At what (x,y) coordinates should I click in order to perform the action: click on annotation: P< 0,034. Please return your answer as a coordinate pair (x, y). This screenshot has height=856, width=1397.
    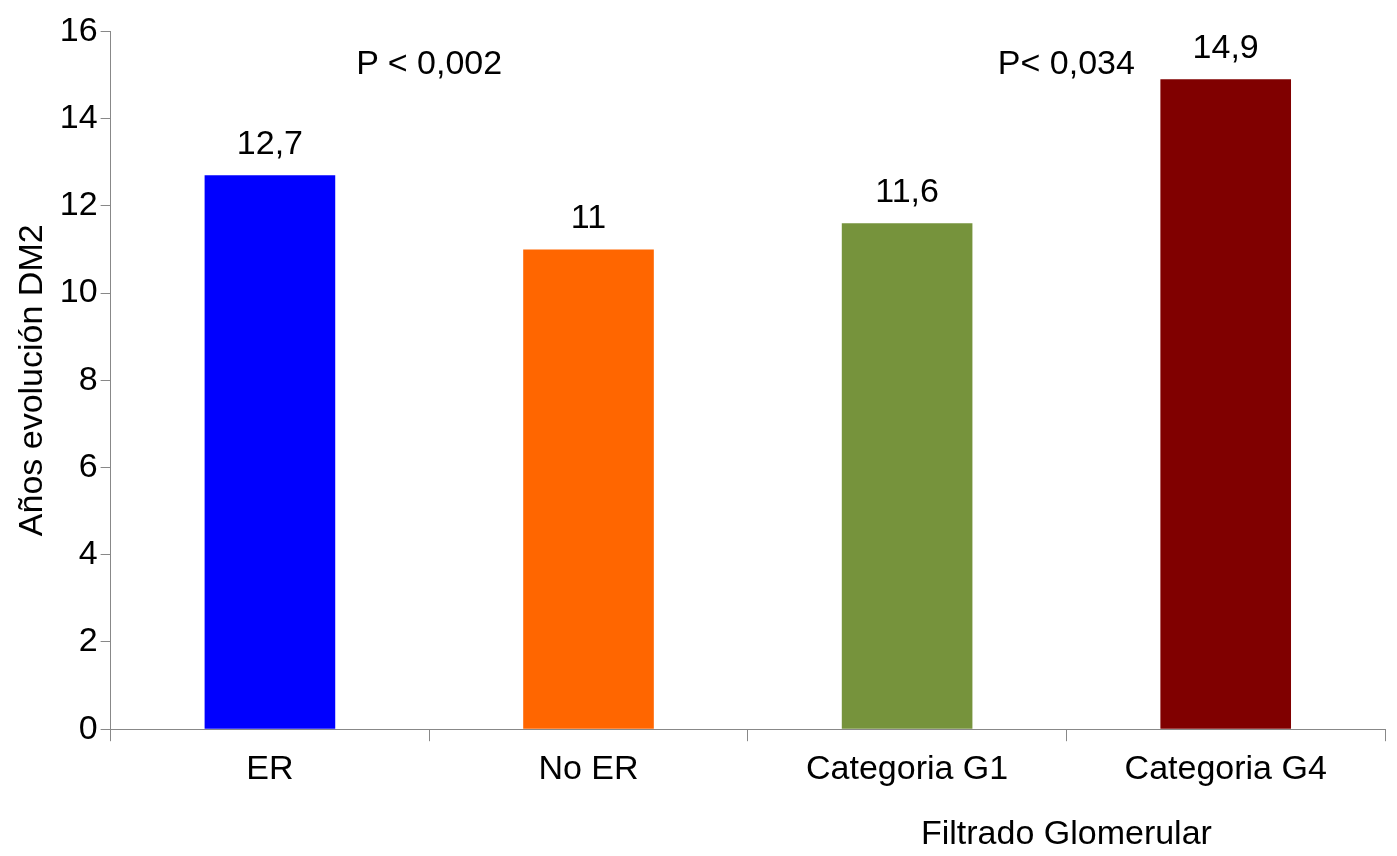
    Looking at the image, I should click on (1066, 61).